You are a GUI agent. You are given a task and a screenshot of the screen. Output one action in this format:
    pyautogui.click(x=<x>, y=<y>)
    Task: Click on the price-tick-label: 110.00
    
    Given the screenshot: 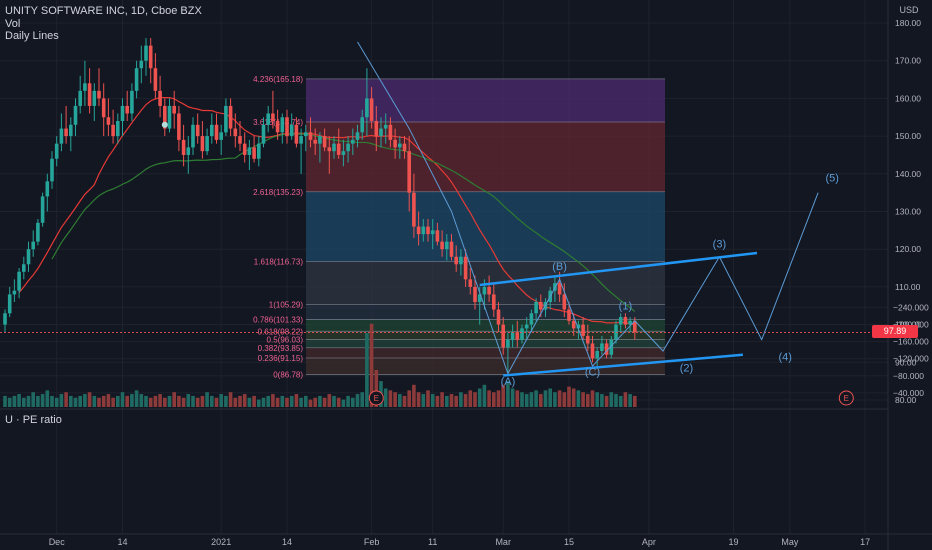 What is the action you would take?
    pyautogui.click(x=908, y=287)
    